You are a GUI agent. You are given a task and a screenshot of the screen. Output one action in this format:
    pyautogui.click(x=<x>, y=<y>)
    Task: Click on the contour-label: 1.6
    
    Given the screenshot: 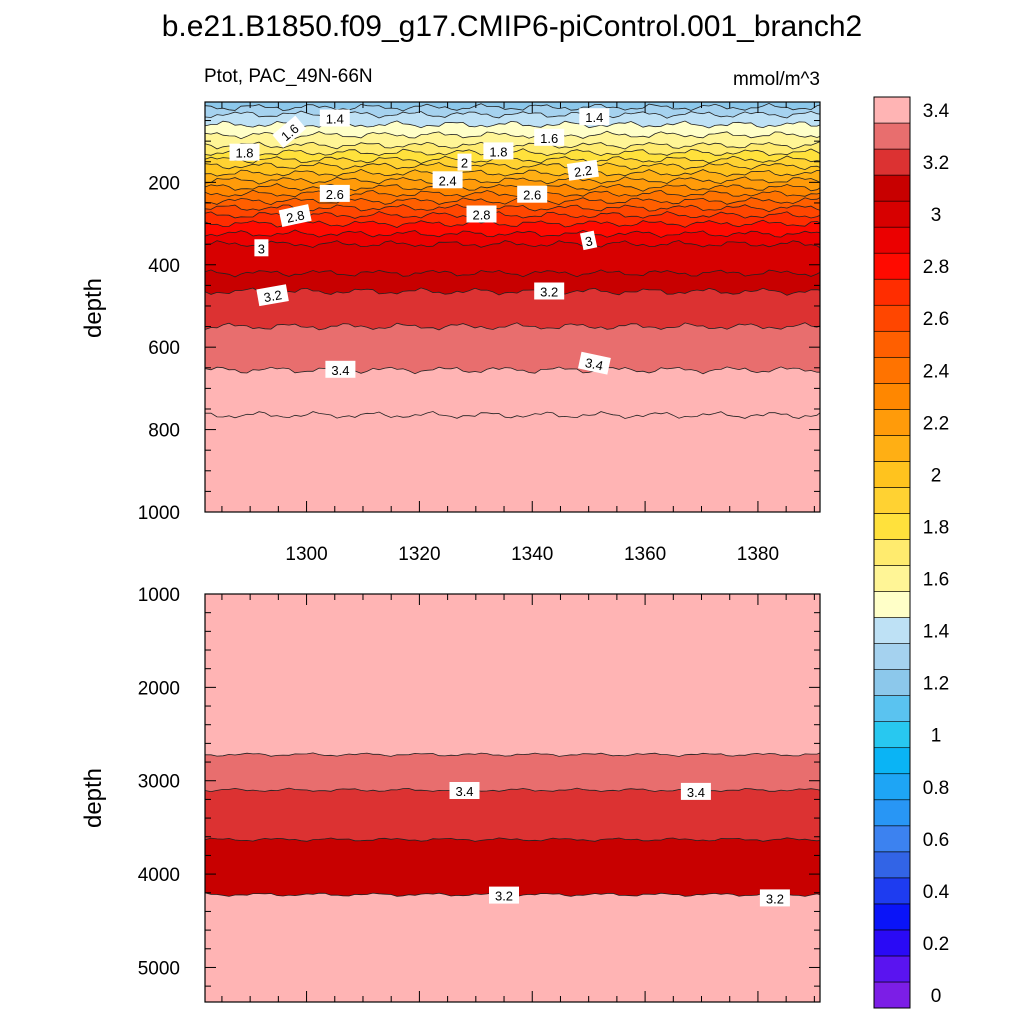 What is the action you would take?
    pyautogui.click(x=549, y=137)
    